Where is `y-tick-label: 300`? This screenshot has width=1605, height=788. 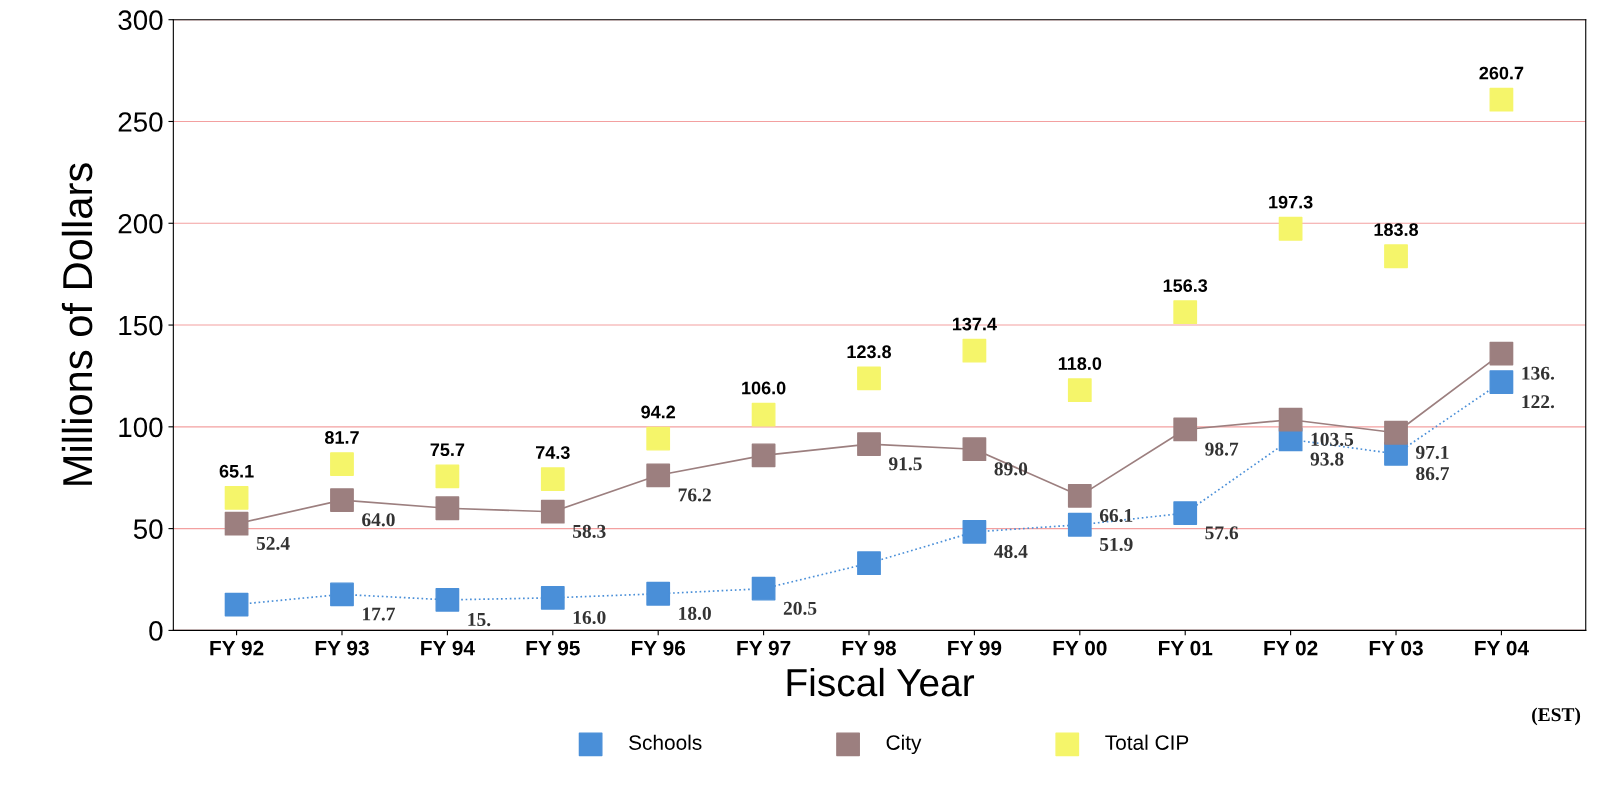
y-tick-label: 300 is located at coordinates (140, 20).